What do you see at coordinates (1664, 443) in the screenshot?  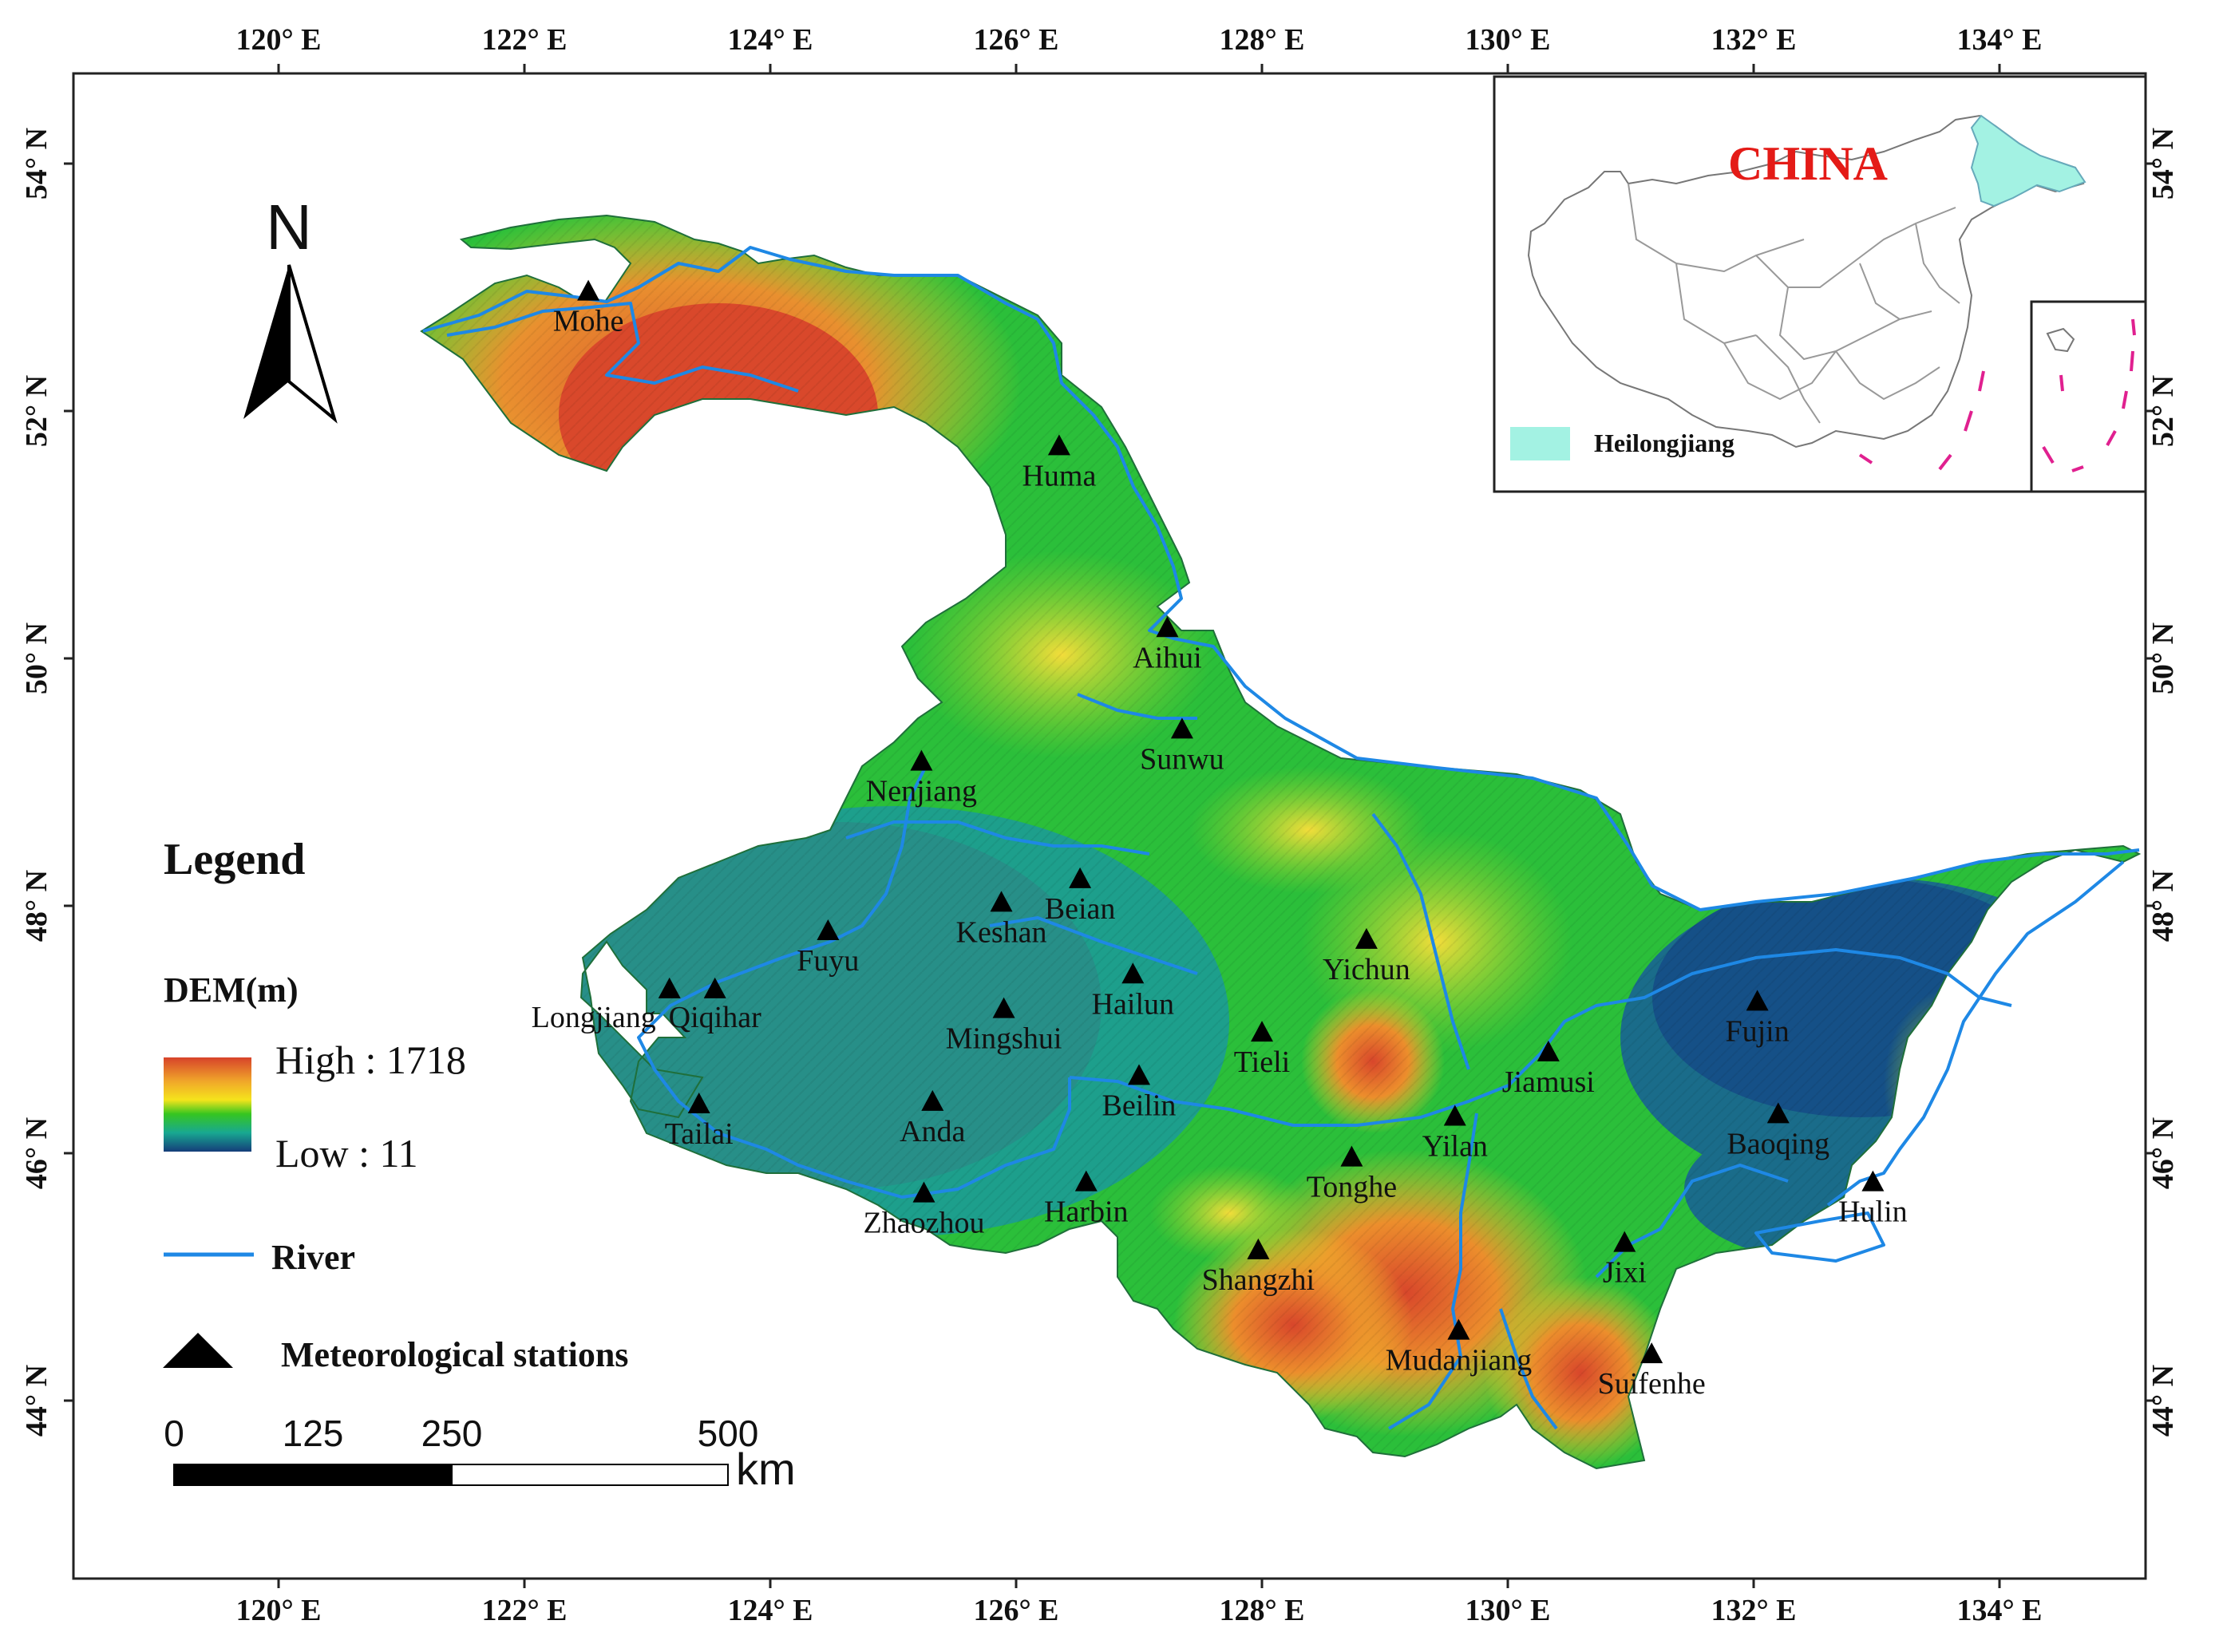 I see `inset-legend-label: Heilongjiang` at bounding box center [1664, 443].